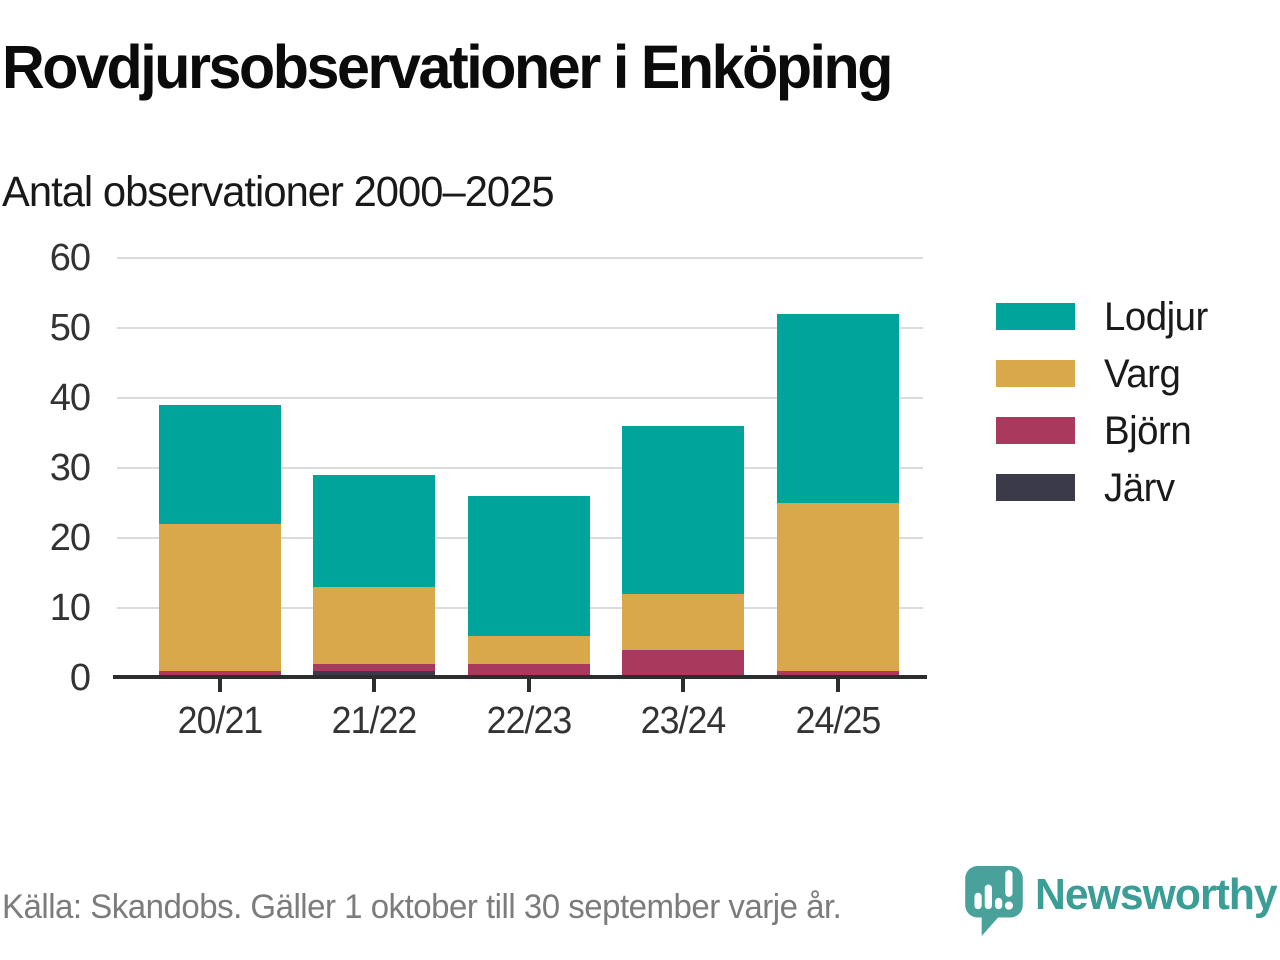  What do you see at coordinates (838, 674) in the screenshot?
I see `bar-segment-björn-24-25` at bounding box center [838, 674].